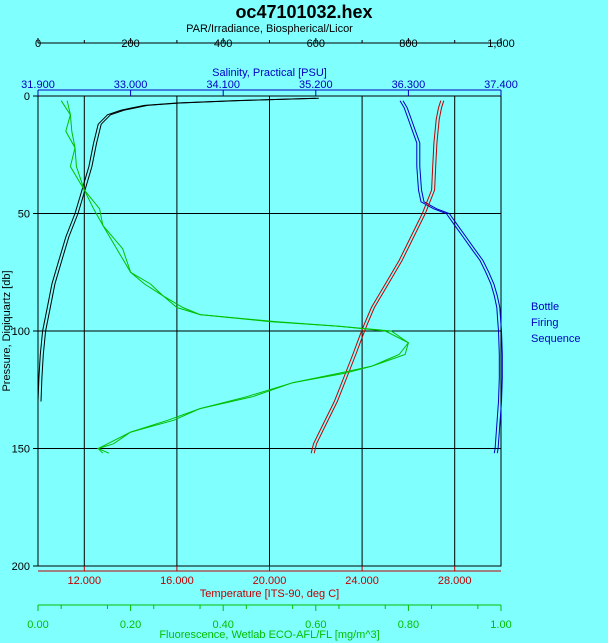 The image size is (608, 643). What do you see at coordinates (7, 330) in the screenshot?
I see `y-axis-label: Pressure, Digiquartz [db]` at bounding box center [7, 330].